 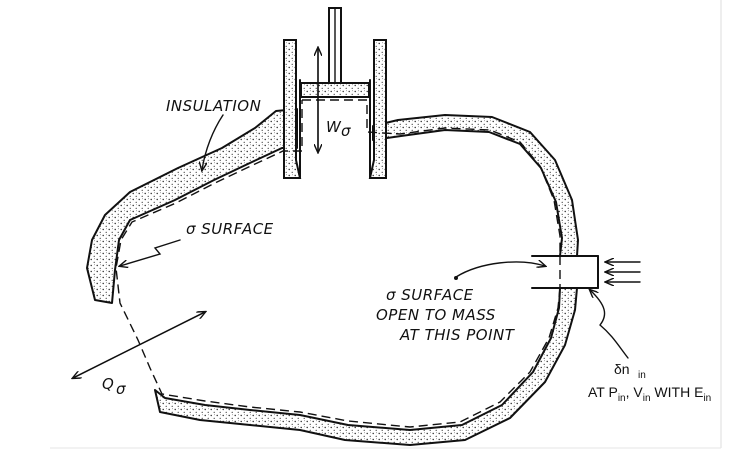 What do you see at coordinates (335, 109) in the screenshot?
I see `piston-cylinder` at bounding box center [335, 109].